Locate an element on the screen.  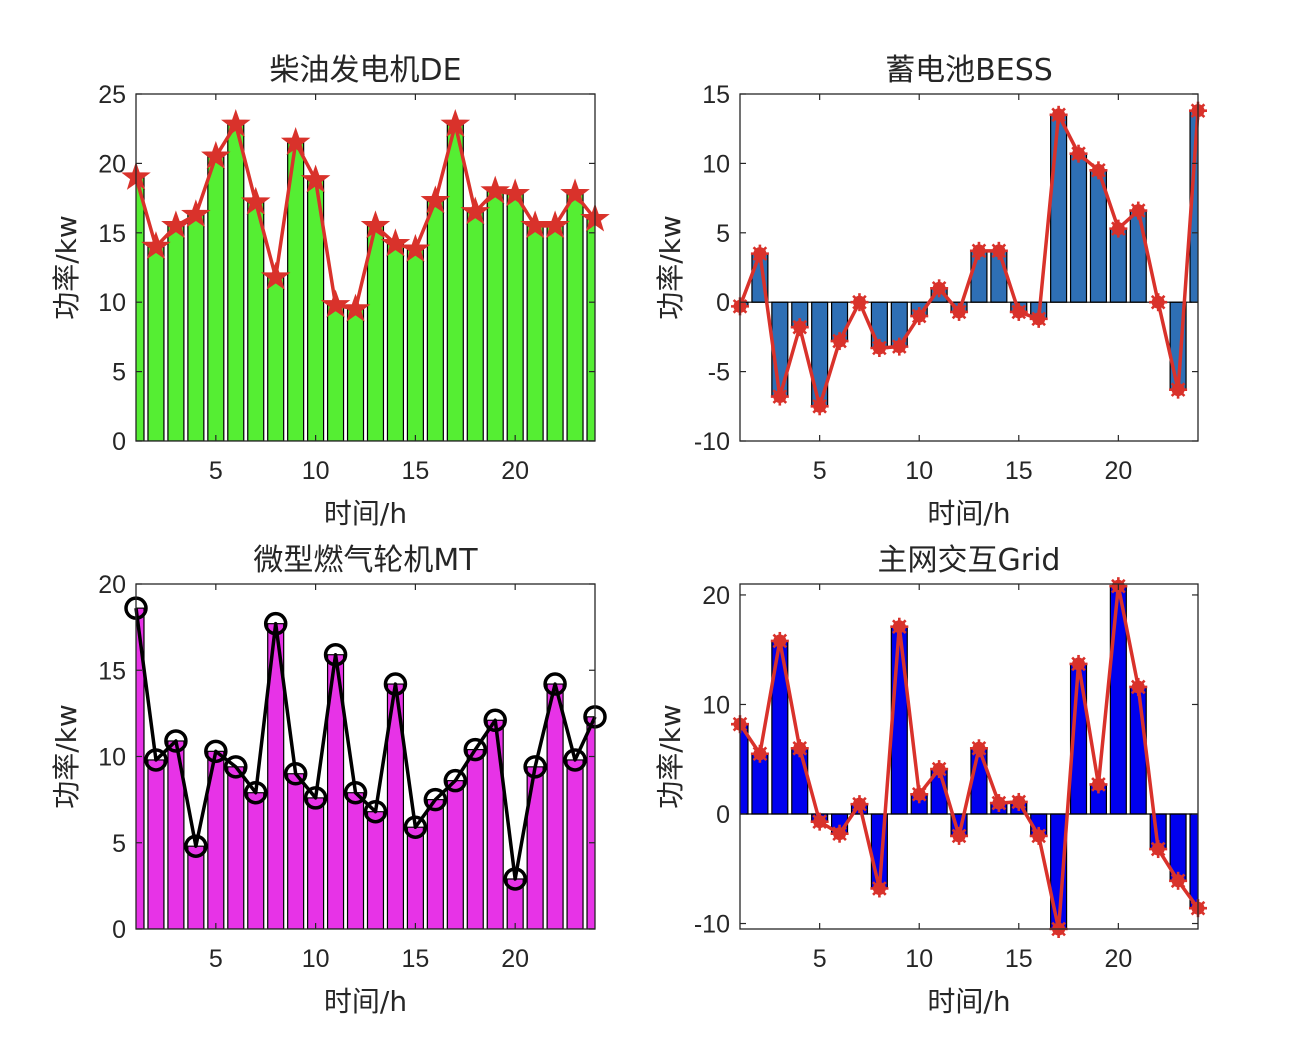
chart2-ylabel: 功率/kw is located at coordinates (670, 267).